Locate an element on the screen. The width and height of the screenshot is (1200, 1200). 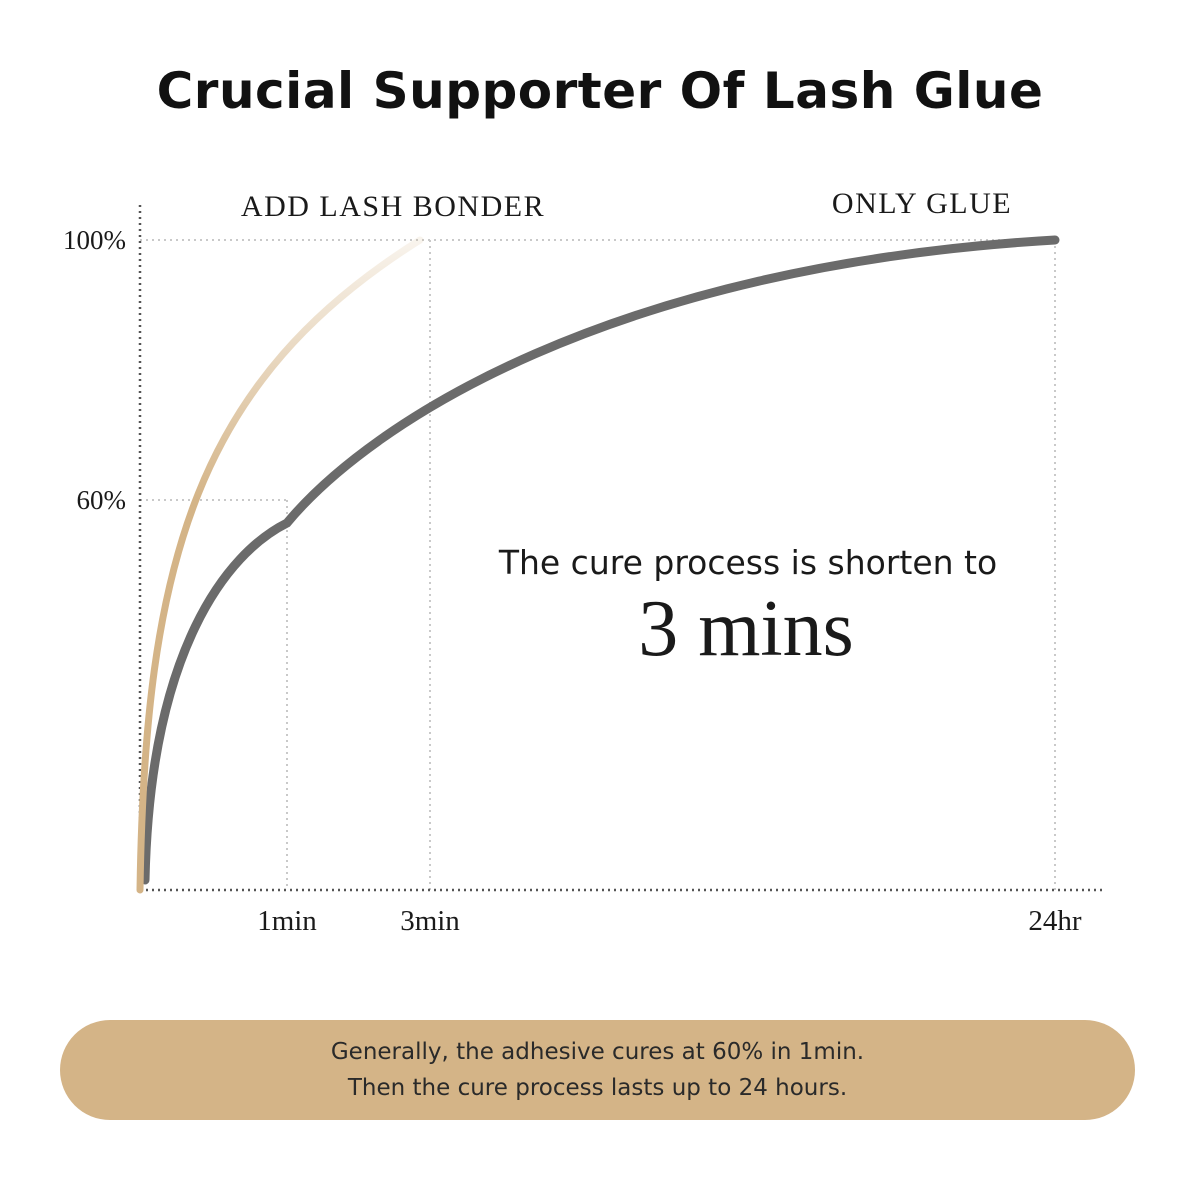
x-tick-label-24hr: 24hr is located at coordinates (1055, 921).